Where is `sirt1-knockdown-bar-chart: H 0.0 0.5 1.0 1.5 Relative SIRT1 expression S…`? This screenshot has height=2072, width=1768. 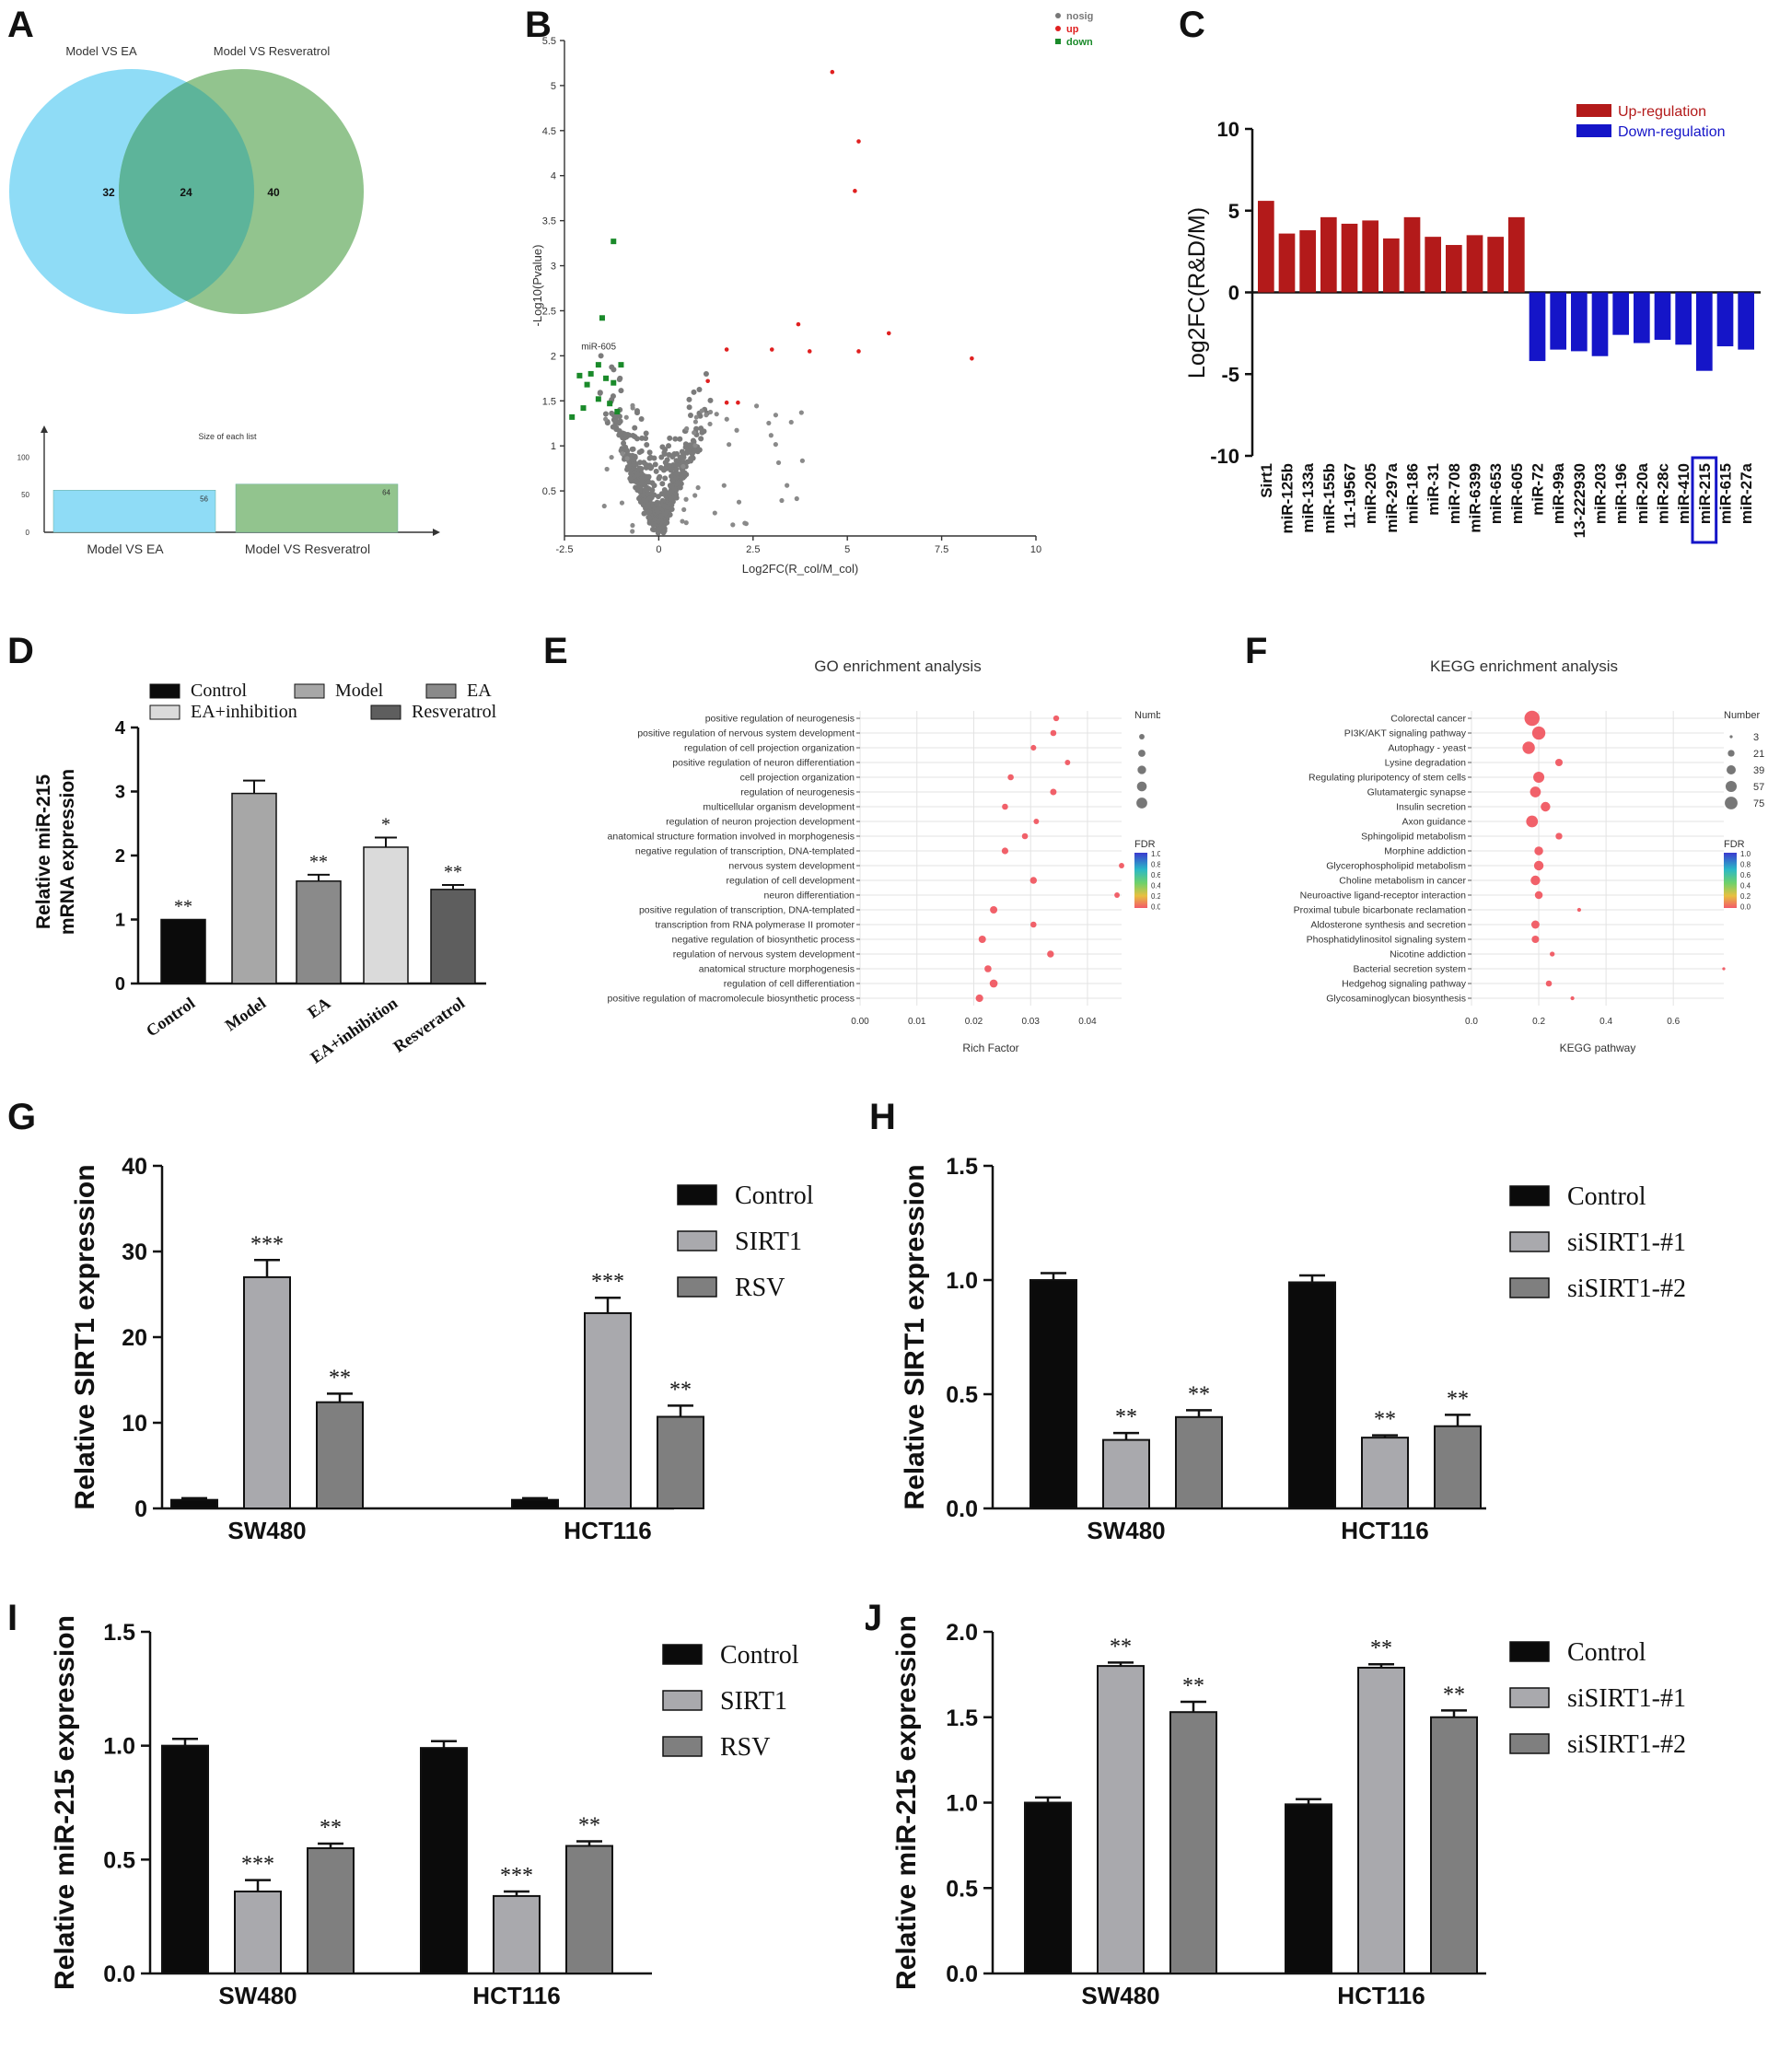 sirt1-knockdown-bar-chart: H 0.0 0.5 1.0 1.5 Relative SIRT1 expression S… is located at coordinates (1277, 1320).